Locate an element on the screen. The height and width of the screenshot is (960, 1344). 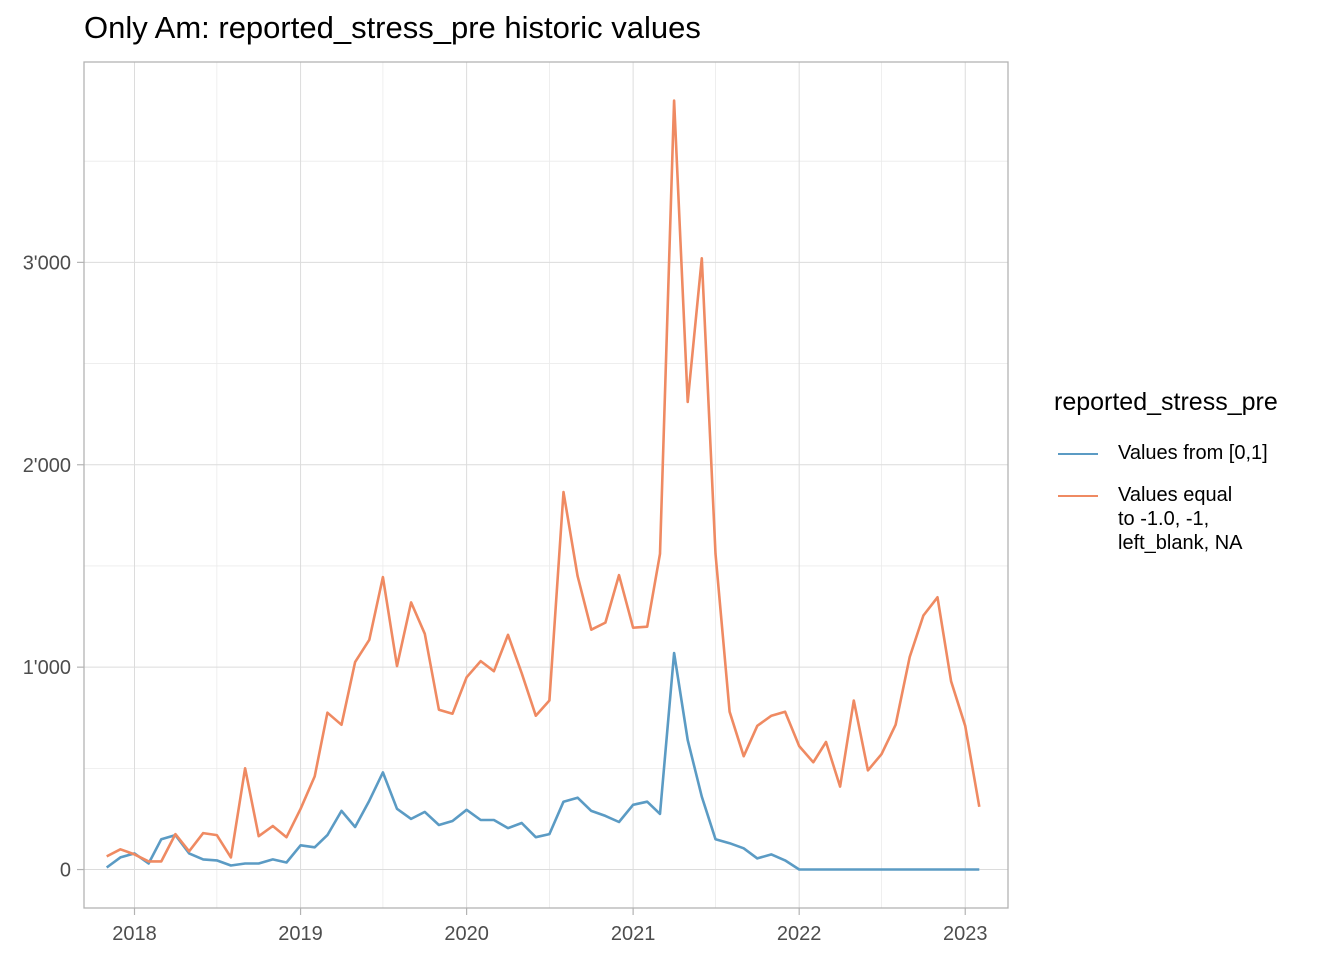
legend-item-values-equal: Values equal to -1.0, -1, left_blank, NA is located at coordinates (1166, 519).